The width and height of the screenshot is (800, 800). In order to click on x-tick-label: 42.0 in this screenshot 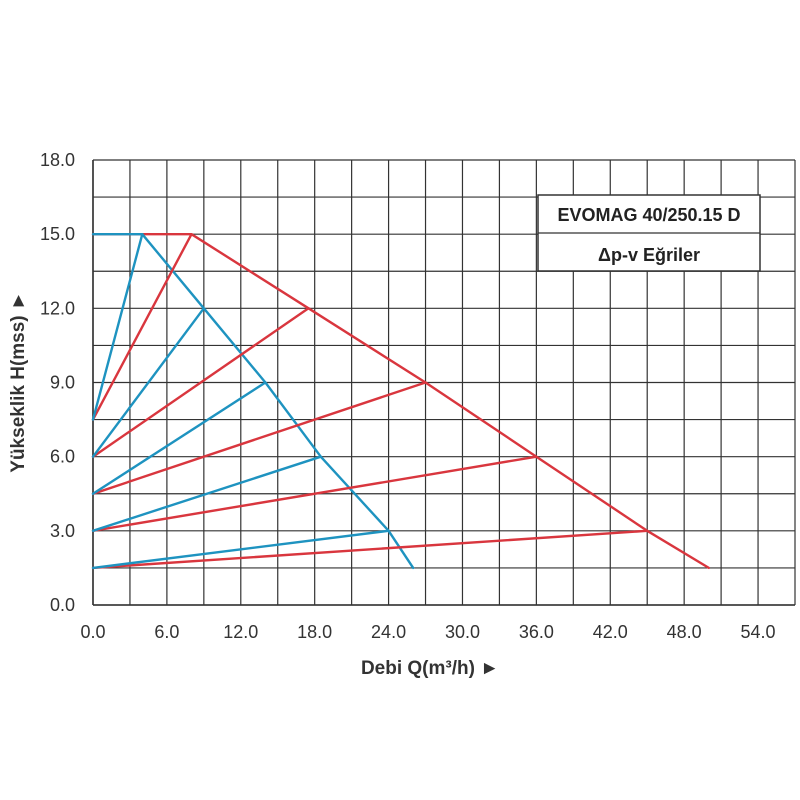, I will do `click(610, 632)`.